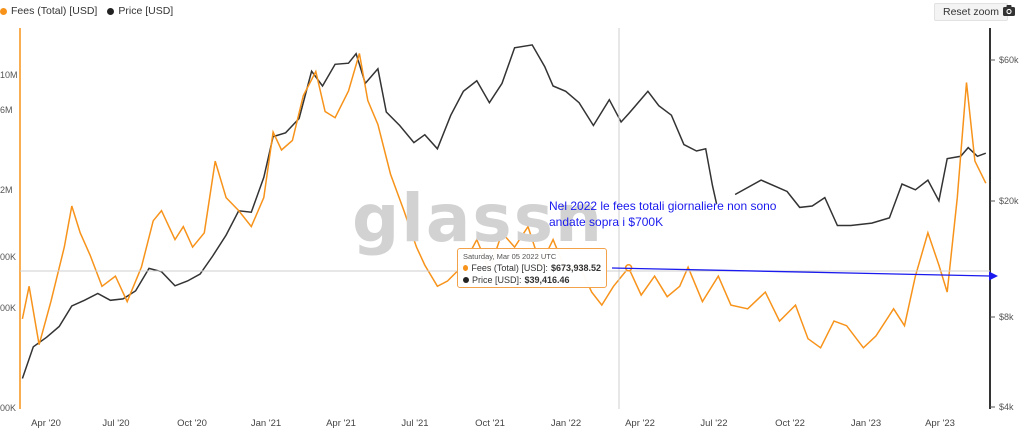  Describe the element at coordinates (547, 280) in the screenshot. I see `tooltip-price-value: $39,416.46` at that location.